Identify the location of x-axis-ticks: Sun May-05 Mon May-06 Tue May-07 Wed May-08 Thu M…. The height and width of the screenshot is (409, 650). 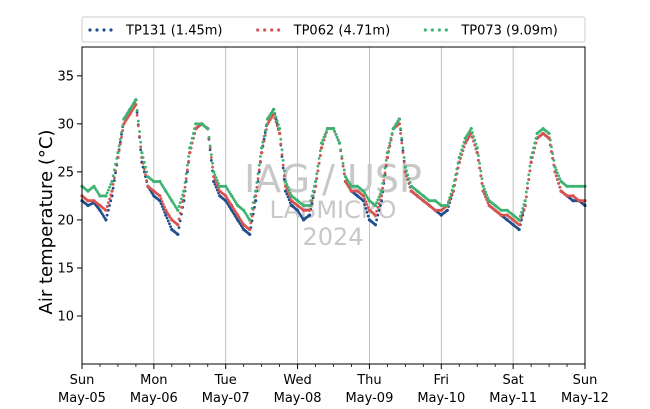
(333, 385).